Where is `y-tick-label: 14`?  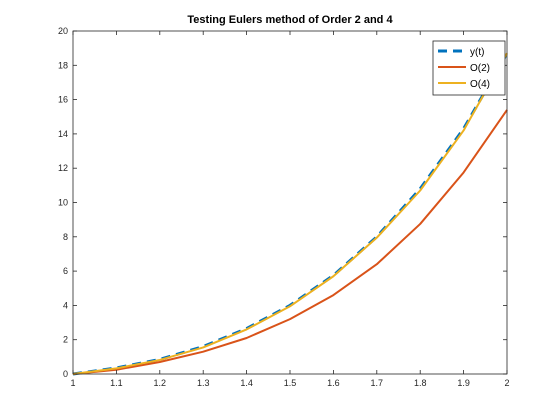
y-tick-label: 14 is located at coordinates (63, 134).